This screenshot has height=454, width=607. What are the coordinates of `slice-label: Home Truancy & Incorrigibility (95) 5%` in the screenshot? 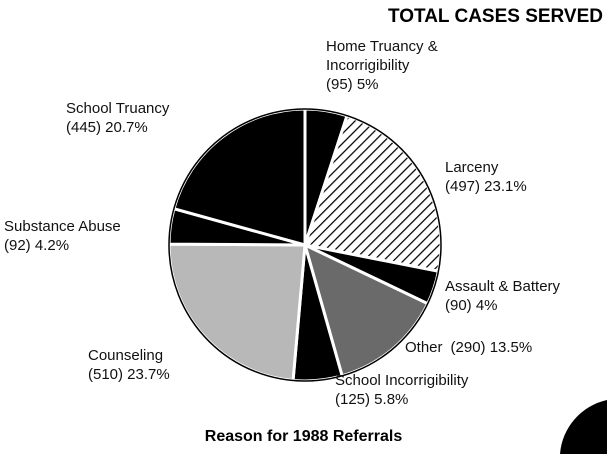 It's located at (401, 65).